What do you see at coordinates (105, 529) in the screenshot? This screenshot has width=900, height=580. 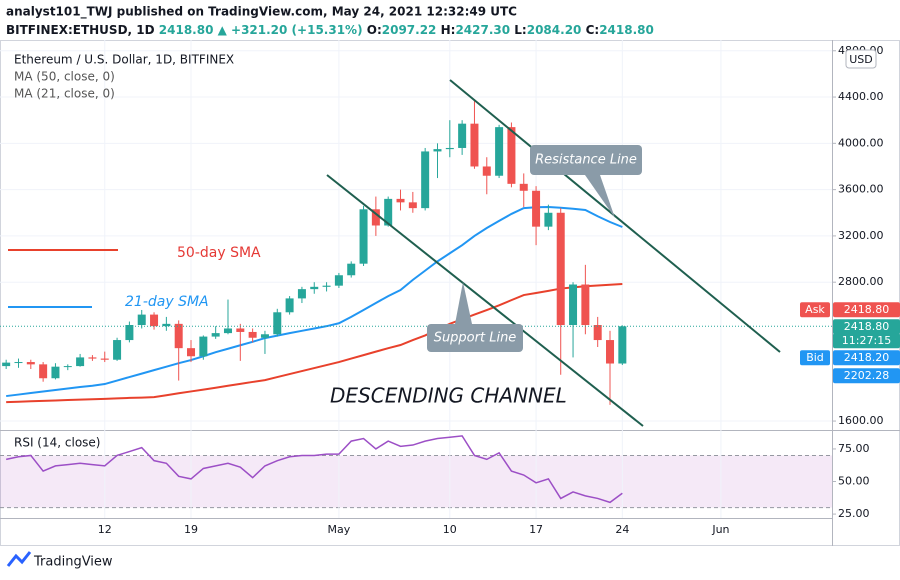 I see `x-tick-label: 12` at bounding box center [105, 529].